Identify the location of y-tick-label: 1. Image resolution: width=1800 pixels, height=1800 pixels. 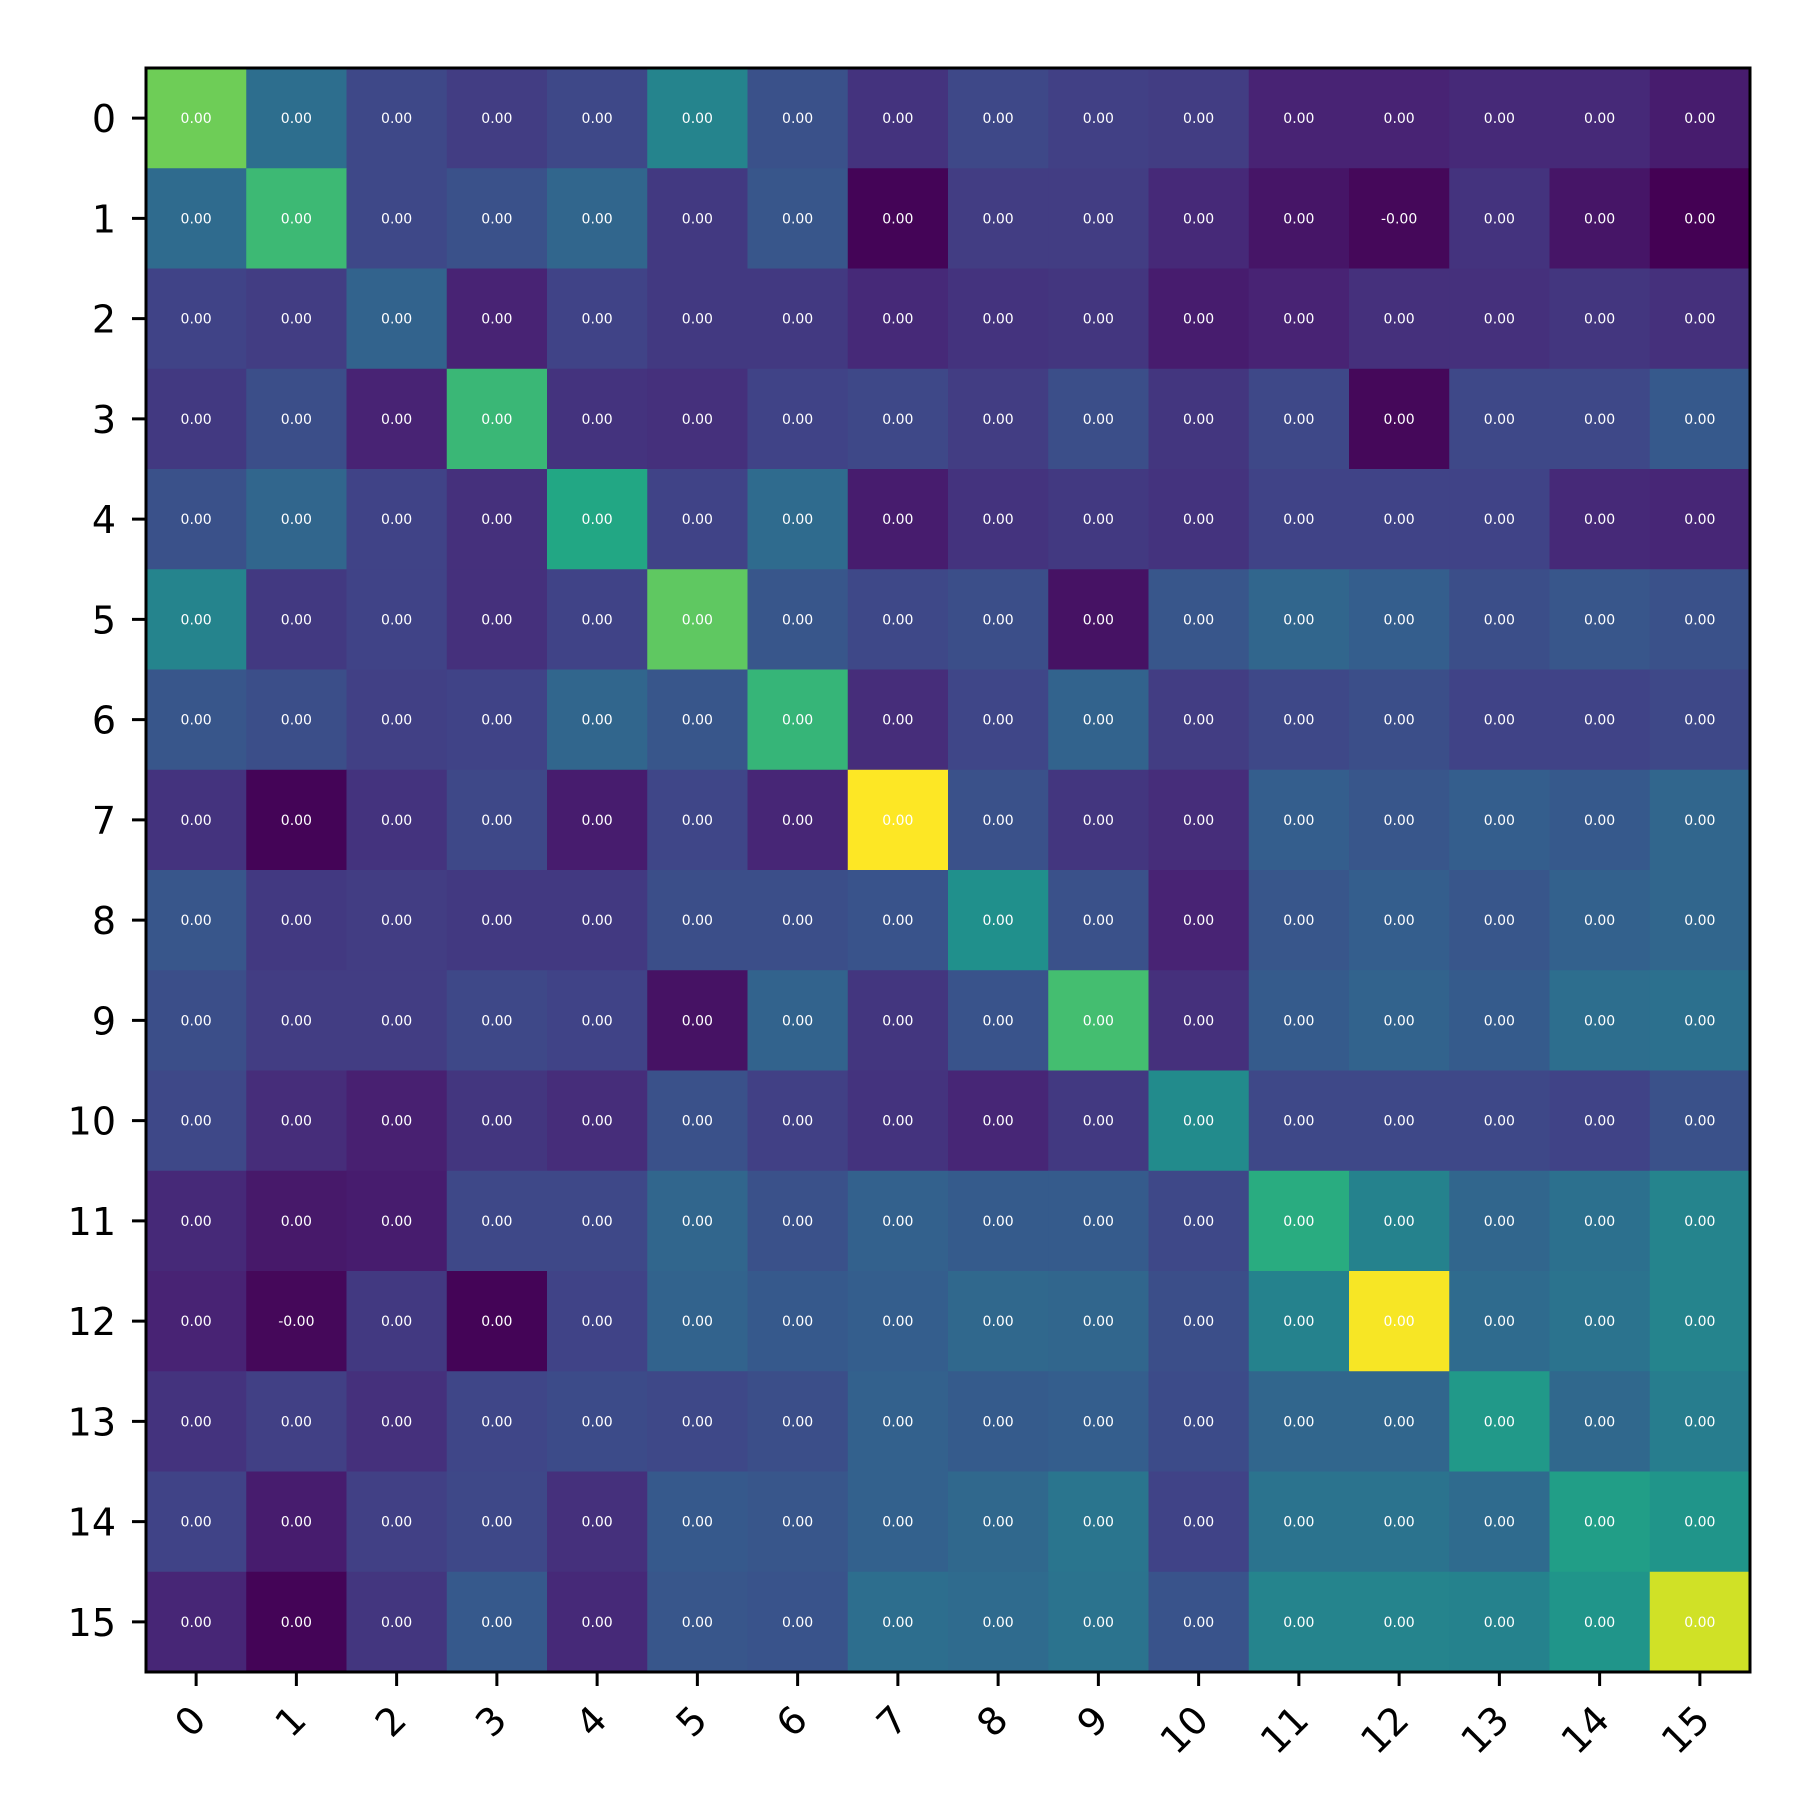
(104, 219).